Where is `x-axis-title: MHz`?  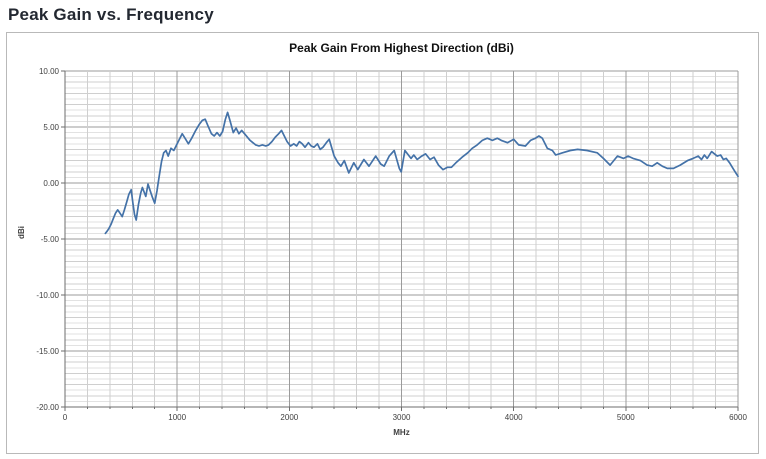 x-axis-title: MHz is located at coordinates (401, 432).